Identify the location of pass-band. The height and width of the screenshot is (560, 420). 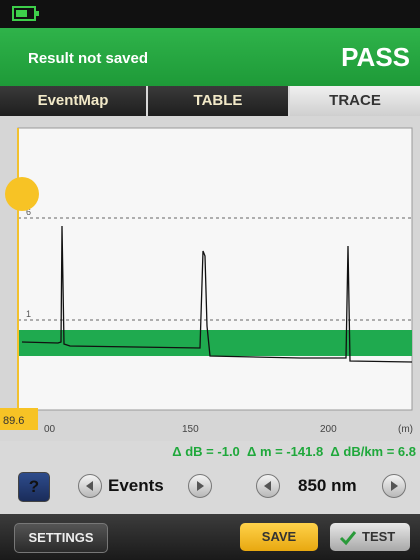
(215, 343).